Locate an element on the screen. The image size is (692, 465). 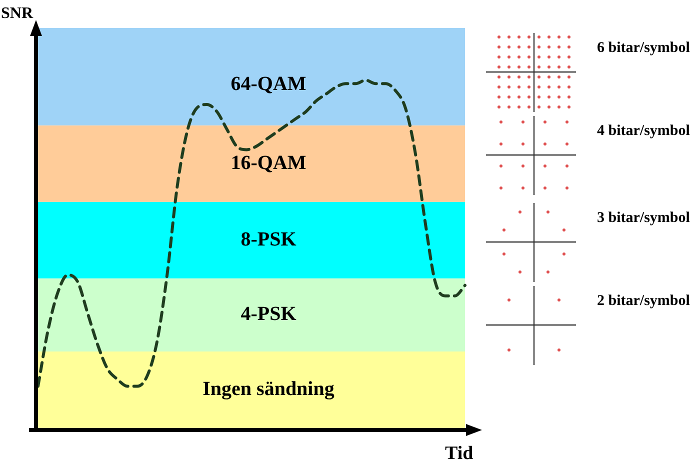
band-label: 16-QAM is located at coordinates (268, 163).